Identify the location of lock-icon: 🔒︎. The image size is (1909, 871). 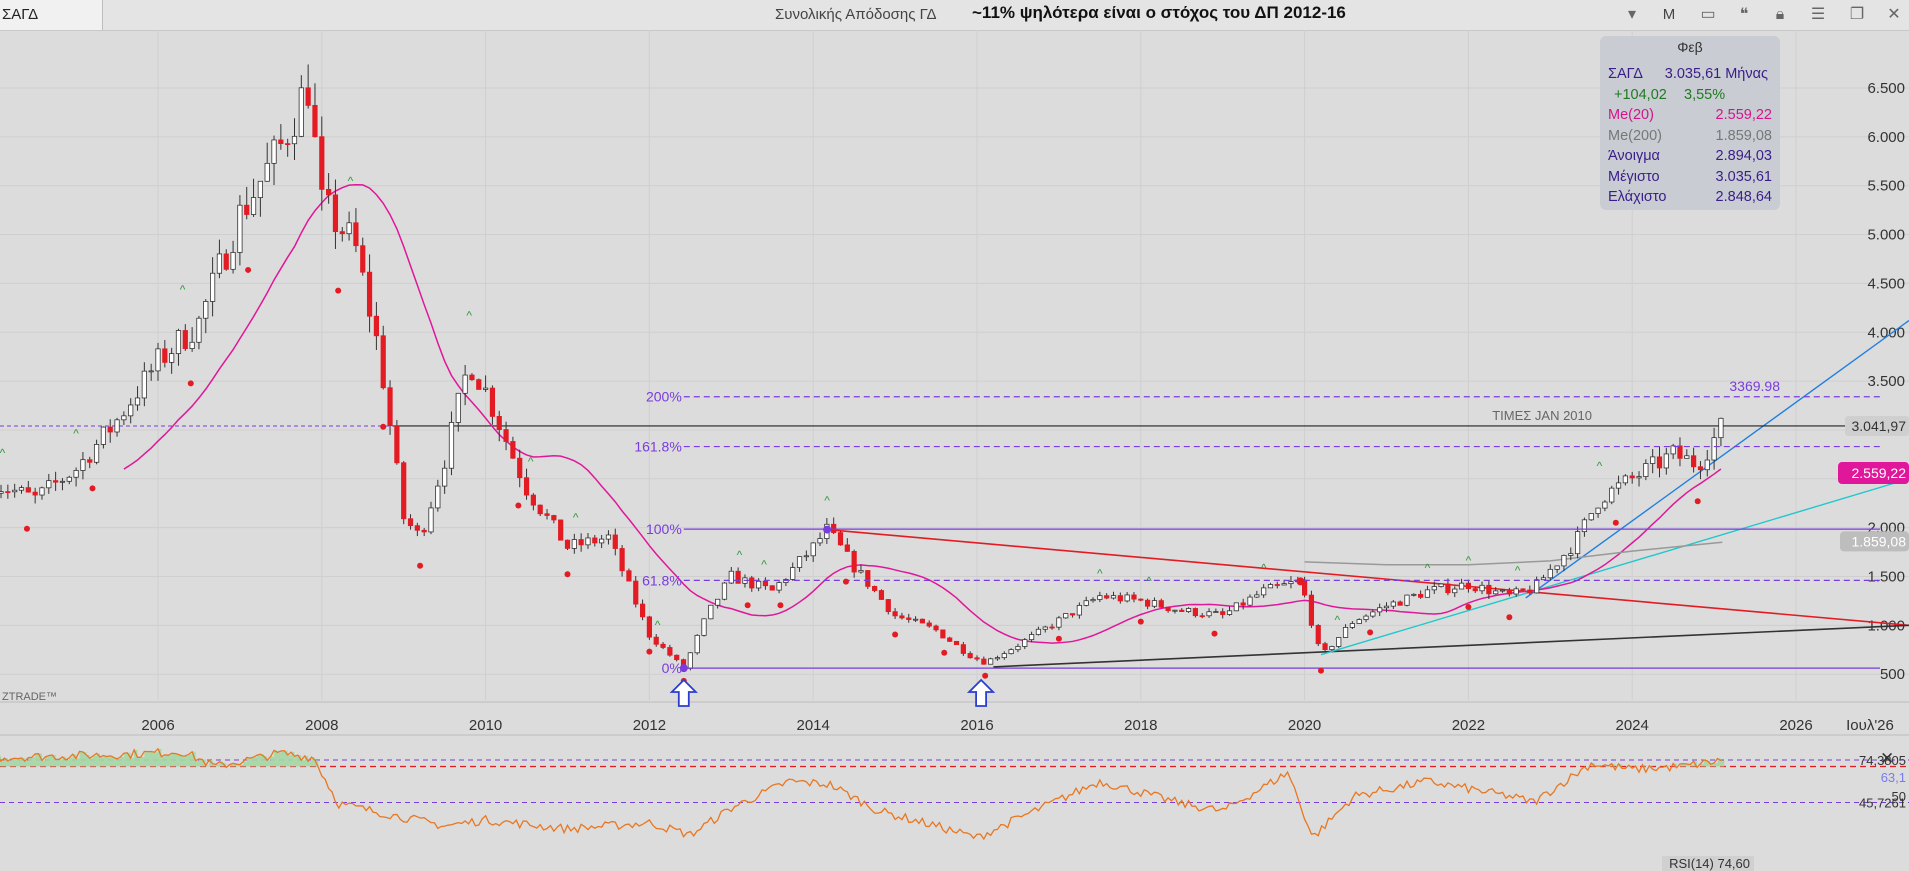
(1780, 14).